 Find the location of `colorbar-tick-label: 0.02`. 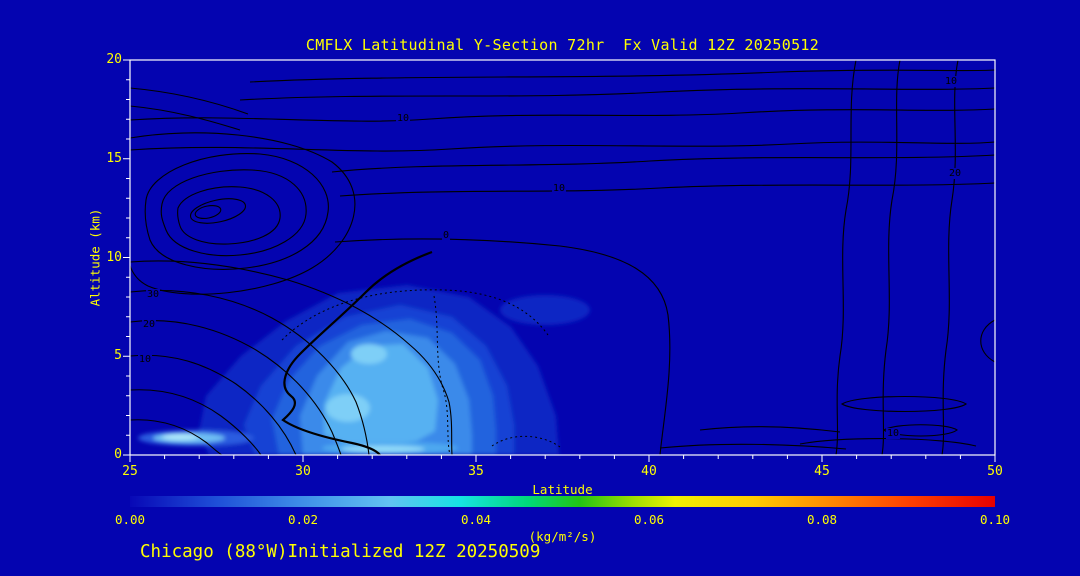

colorbar-tick-label: 0.02 is located at coordinates (303, 519).